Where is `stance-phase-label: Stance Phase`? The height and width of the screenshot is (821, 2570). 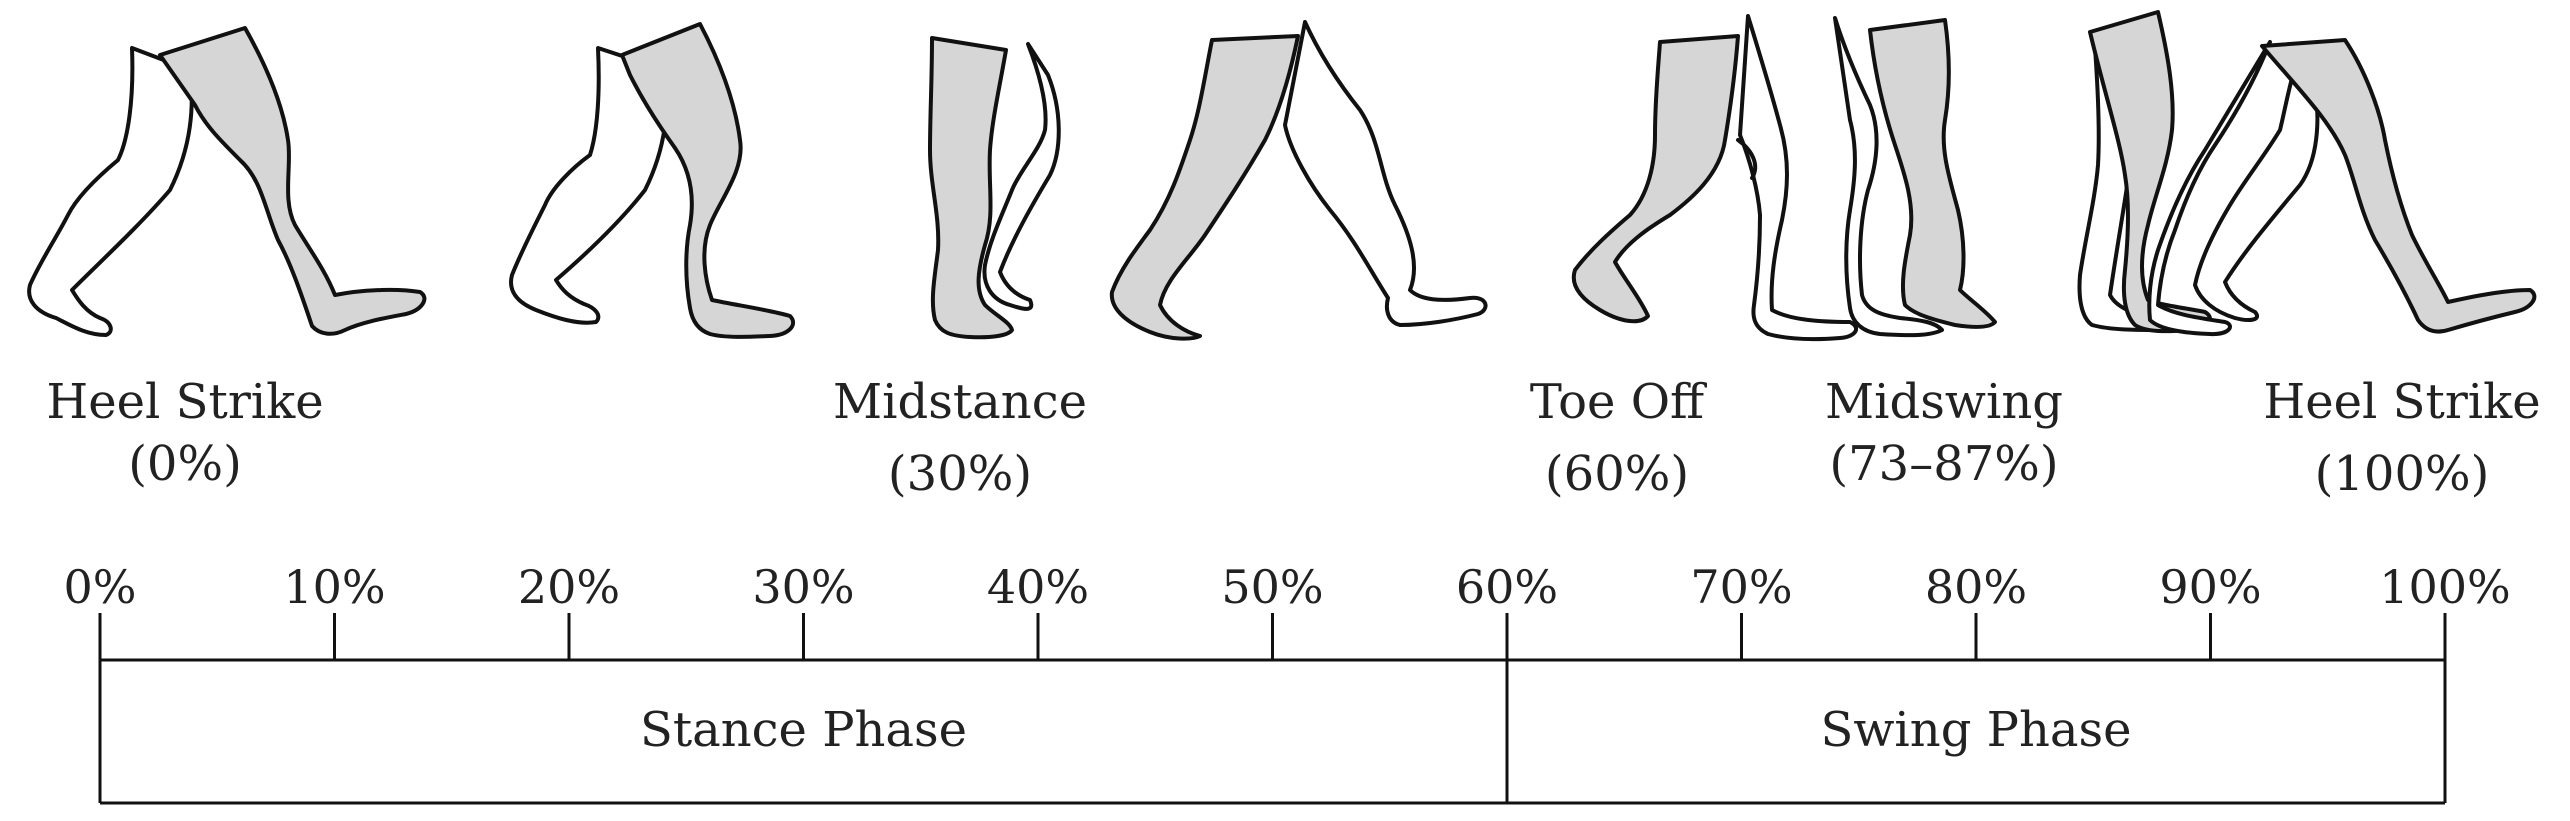 stance-phase-label: Stance Phase is located at coordinates (803, 730).